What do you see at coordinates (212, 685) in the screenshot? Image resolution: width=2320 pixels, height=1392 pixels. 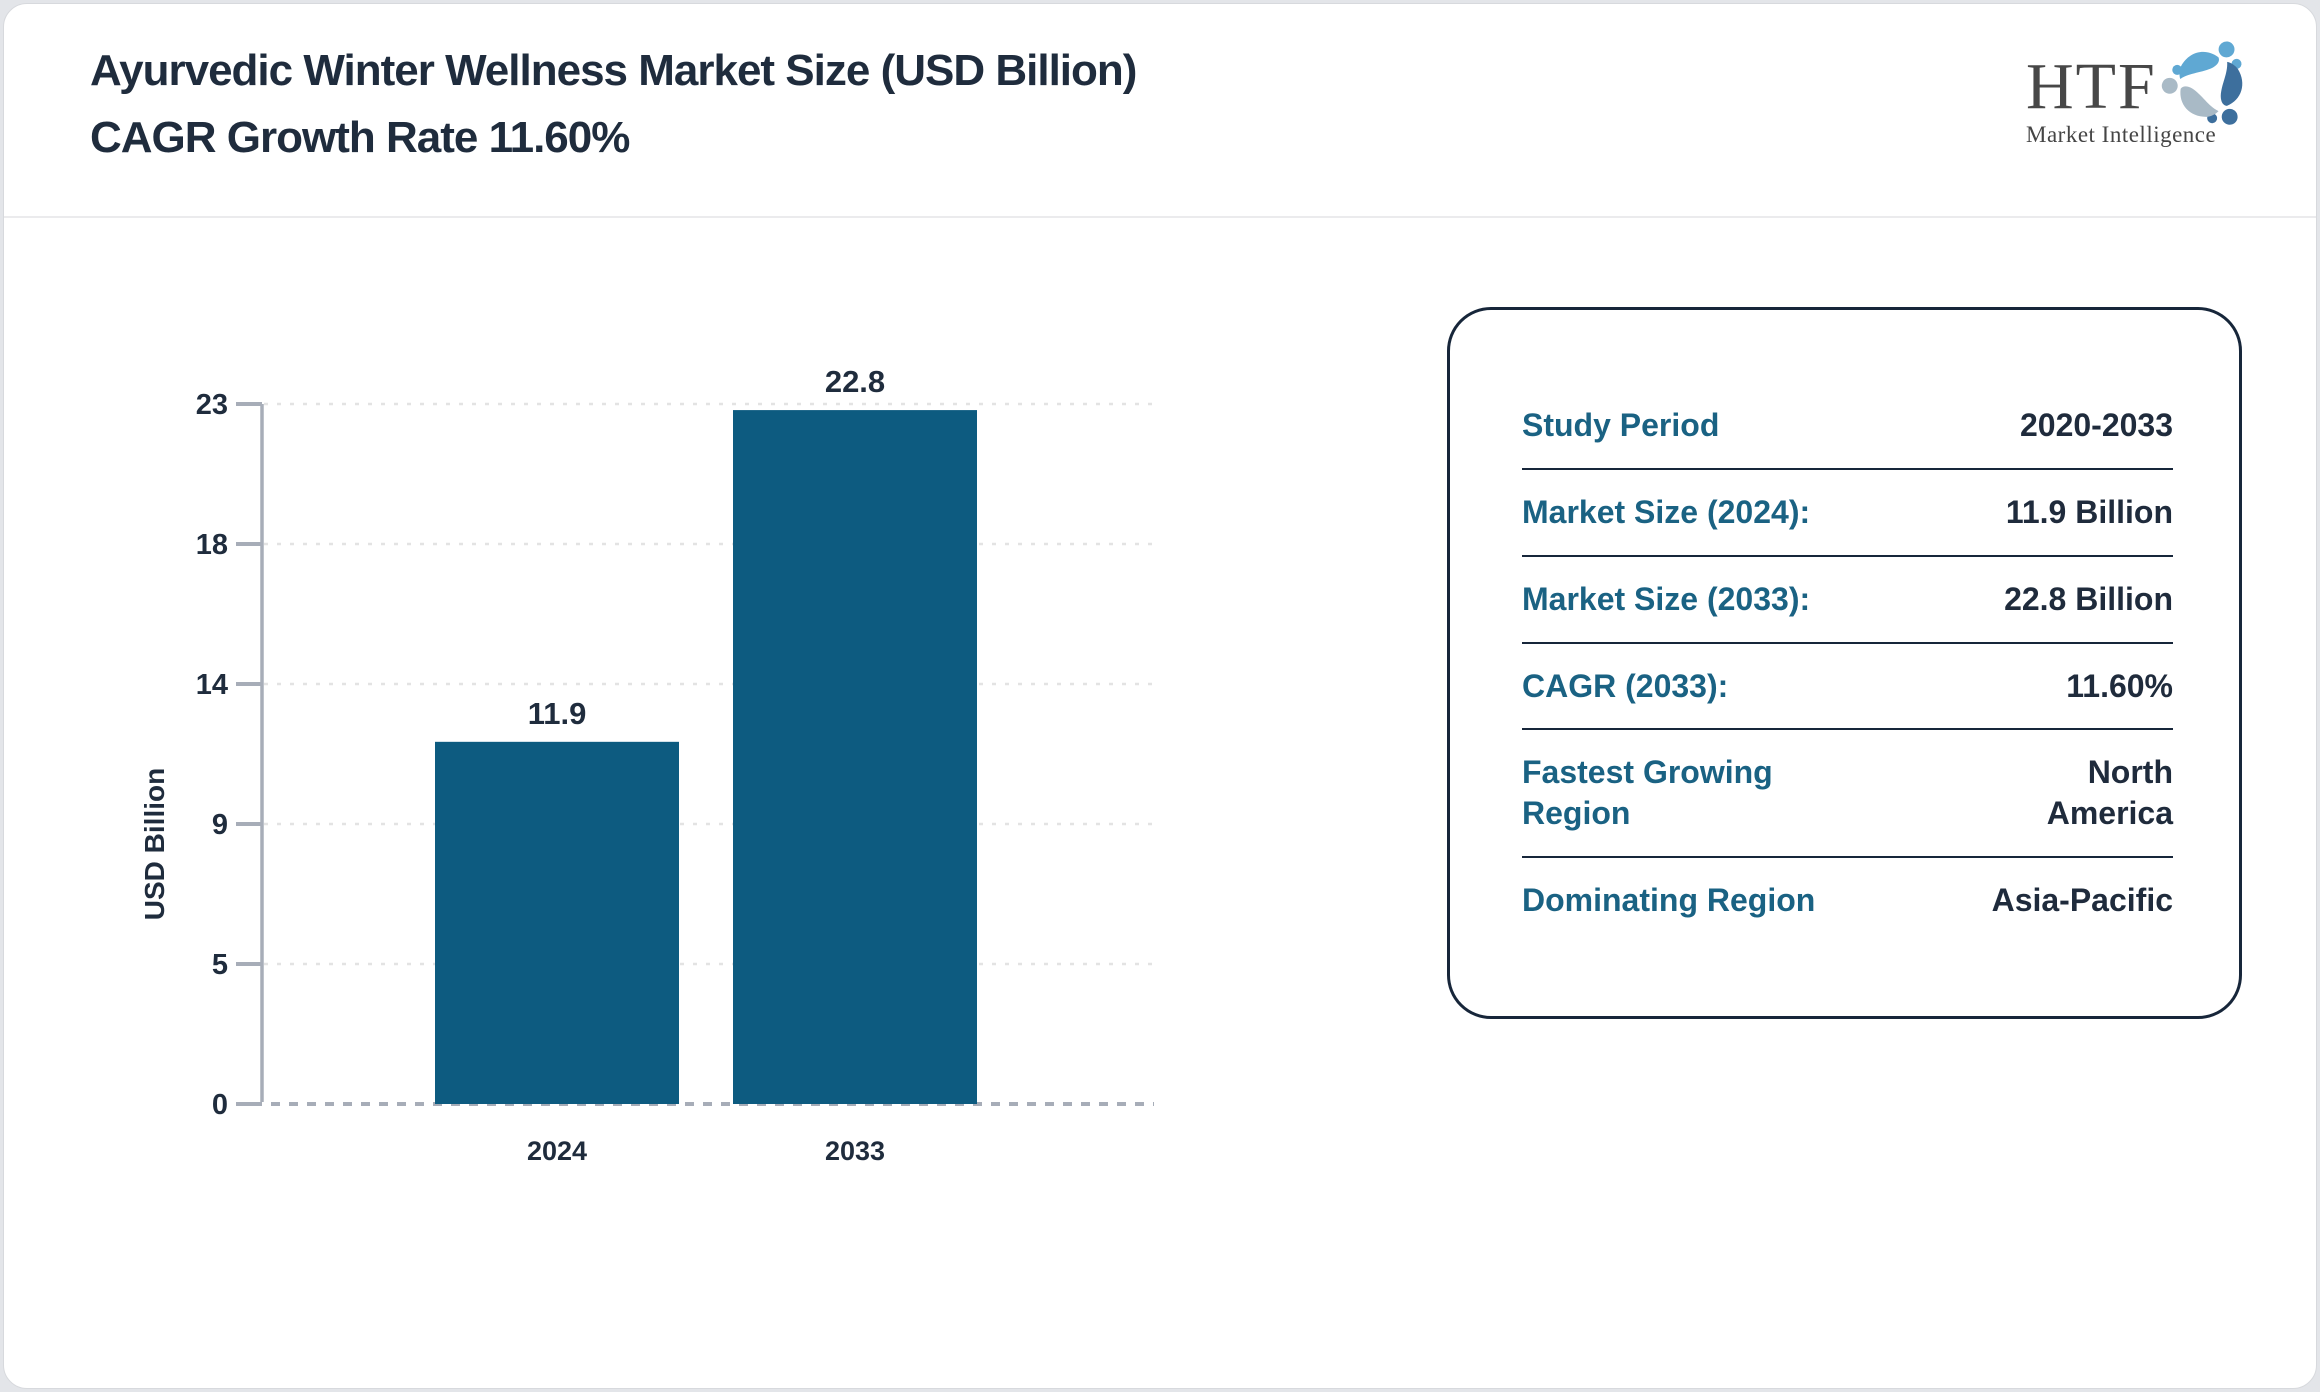 I see `y-tick-label: 14` at bounding box center [212, 685].